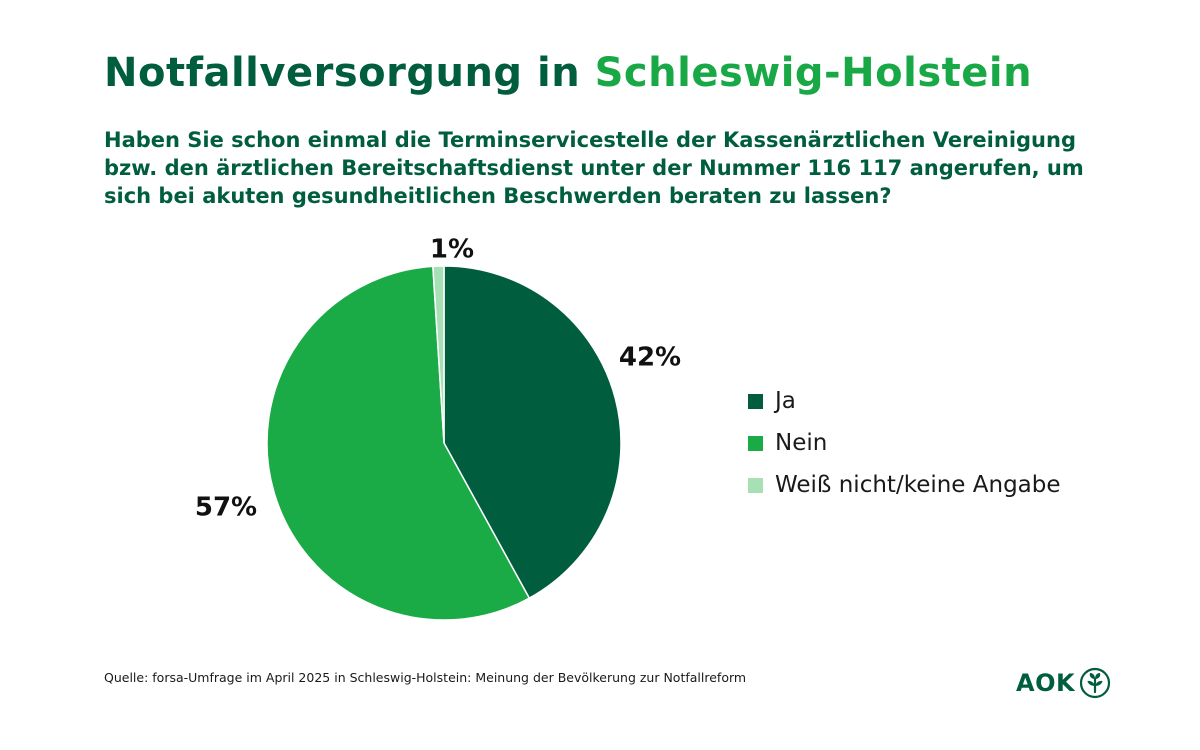  What do you see at coordinates (813, 73) in the screenshot?
I see `title-part-2: Schleswig-Holstein` at bounding box center [813, 73].